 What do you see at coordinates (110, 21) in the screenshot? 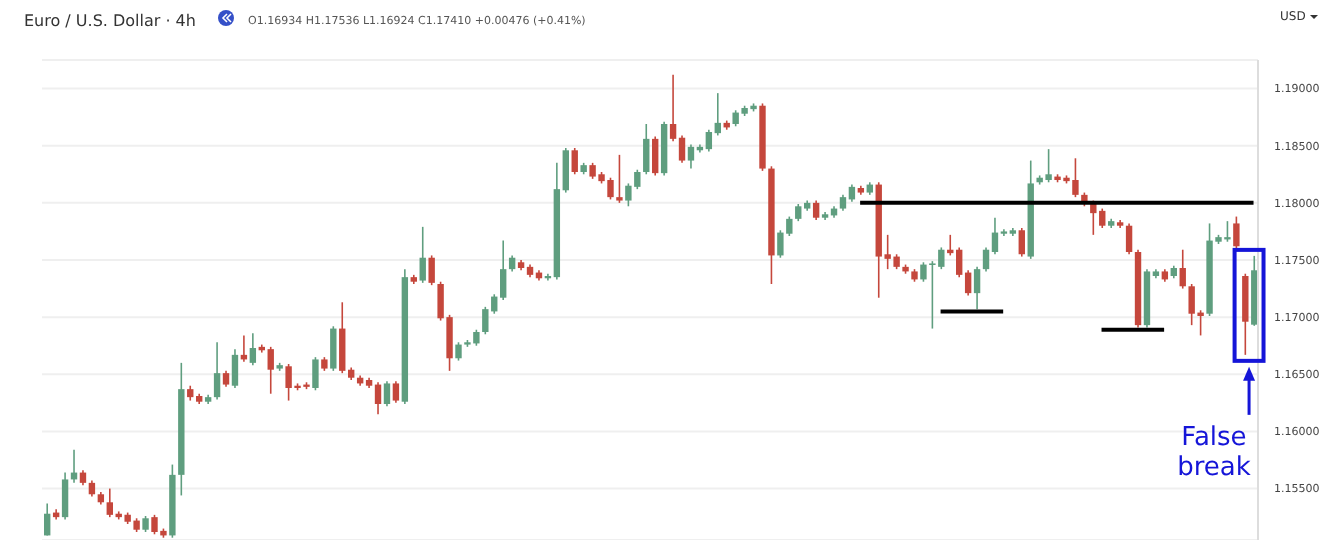
I see `chart-title: Euro / U.S. Dollar · 4h` at bounding box center [110, 21].